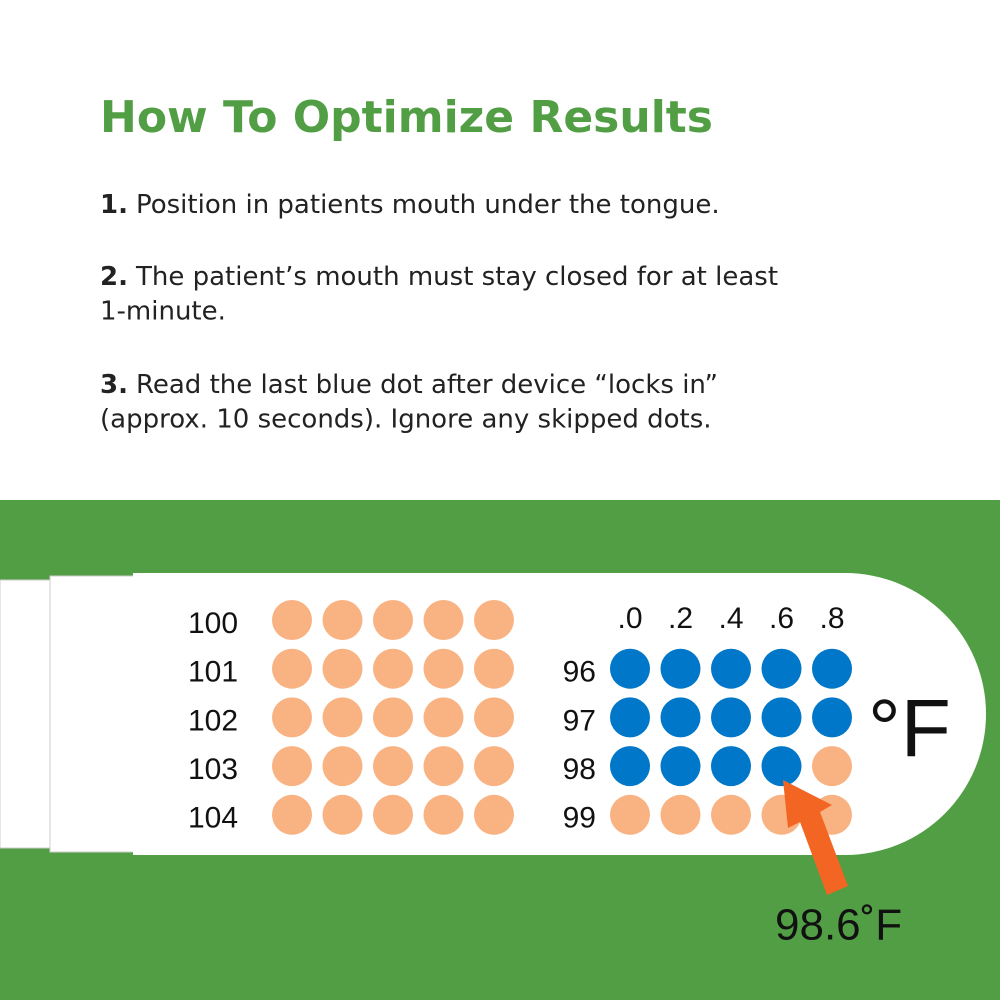  I want to click on row-label: 99, so click(579, 818).